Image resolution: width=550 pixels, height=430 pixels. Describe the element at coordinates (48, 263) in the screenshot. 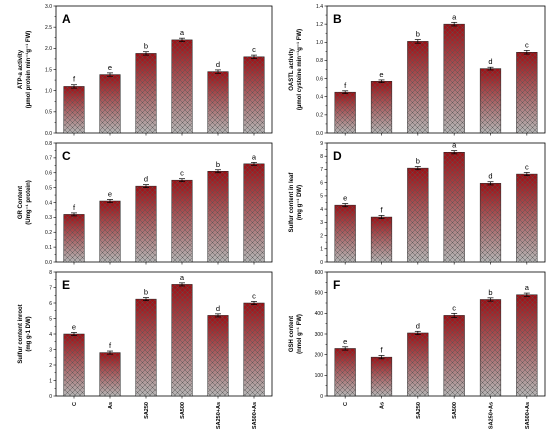

I see `y-tick-label: 0.0` at that location.